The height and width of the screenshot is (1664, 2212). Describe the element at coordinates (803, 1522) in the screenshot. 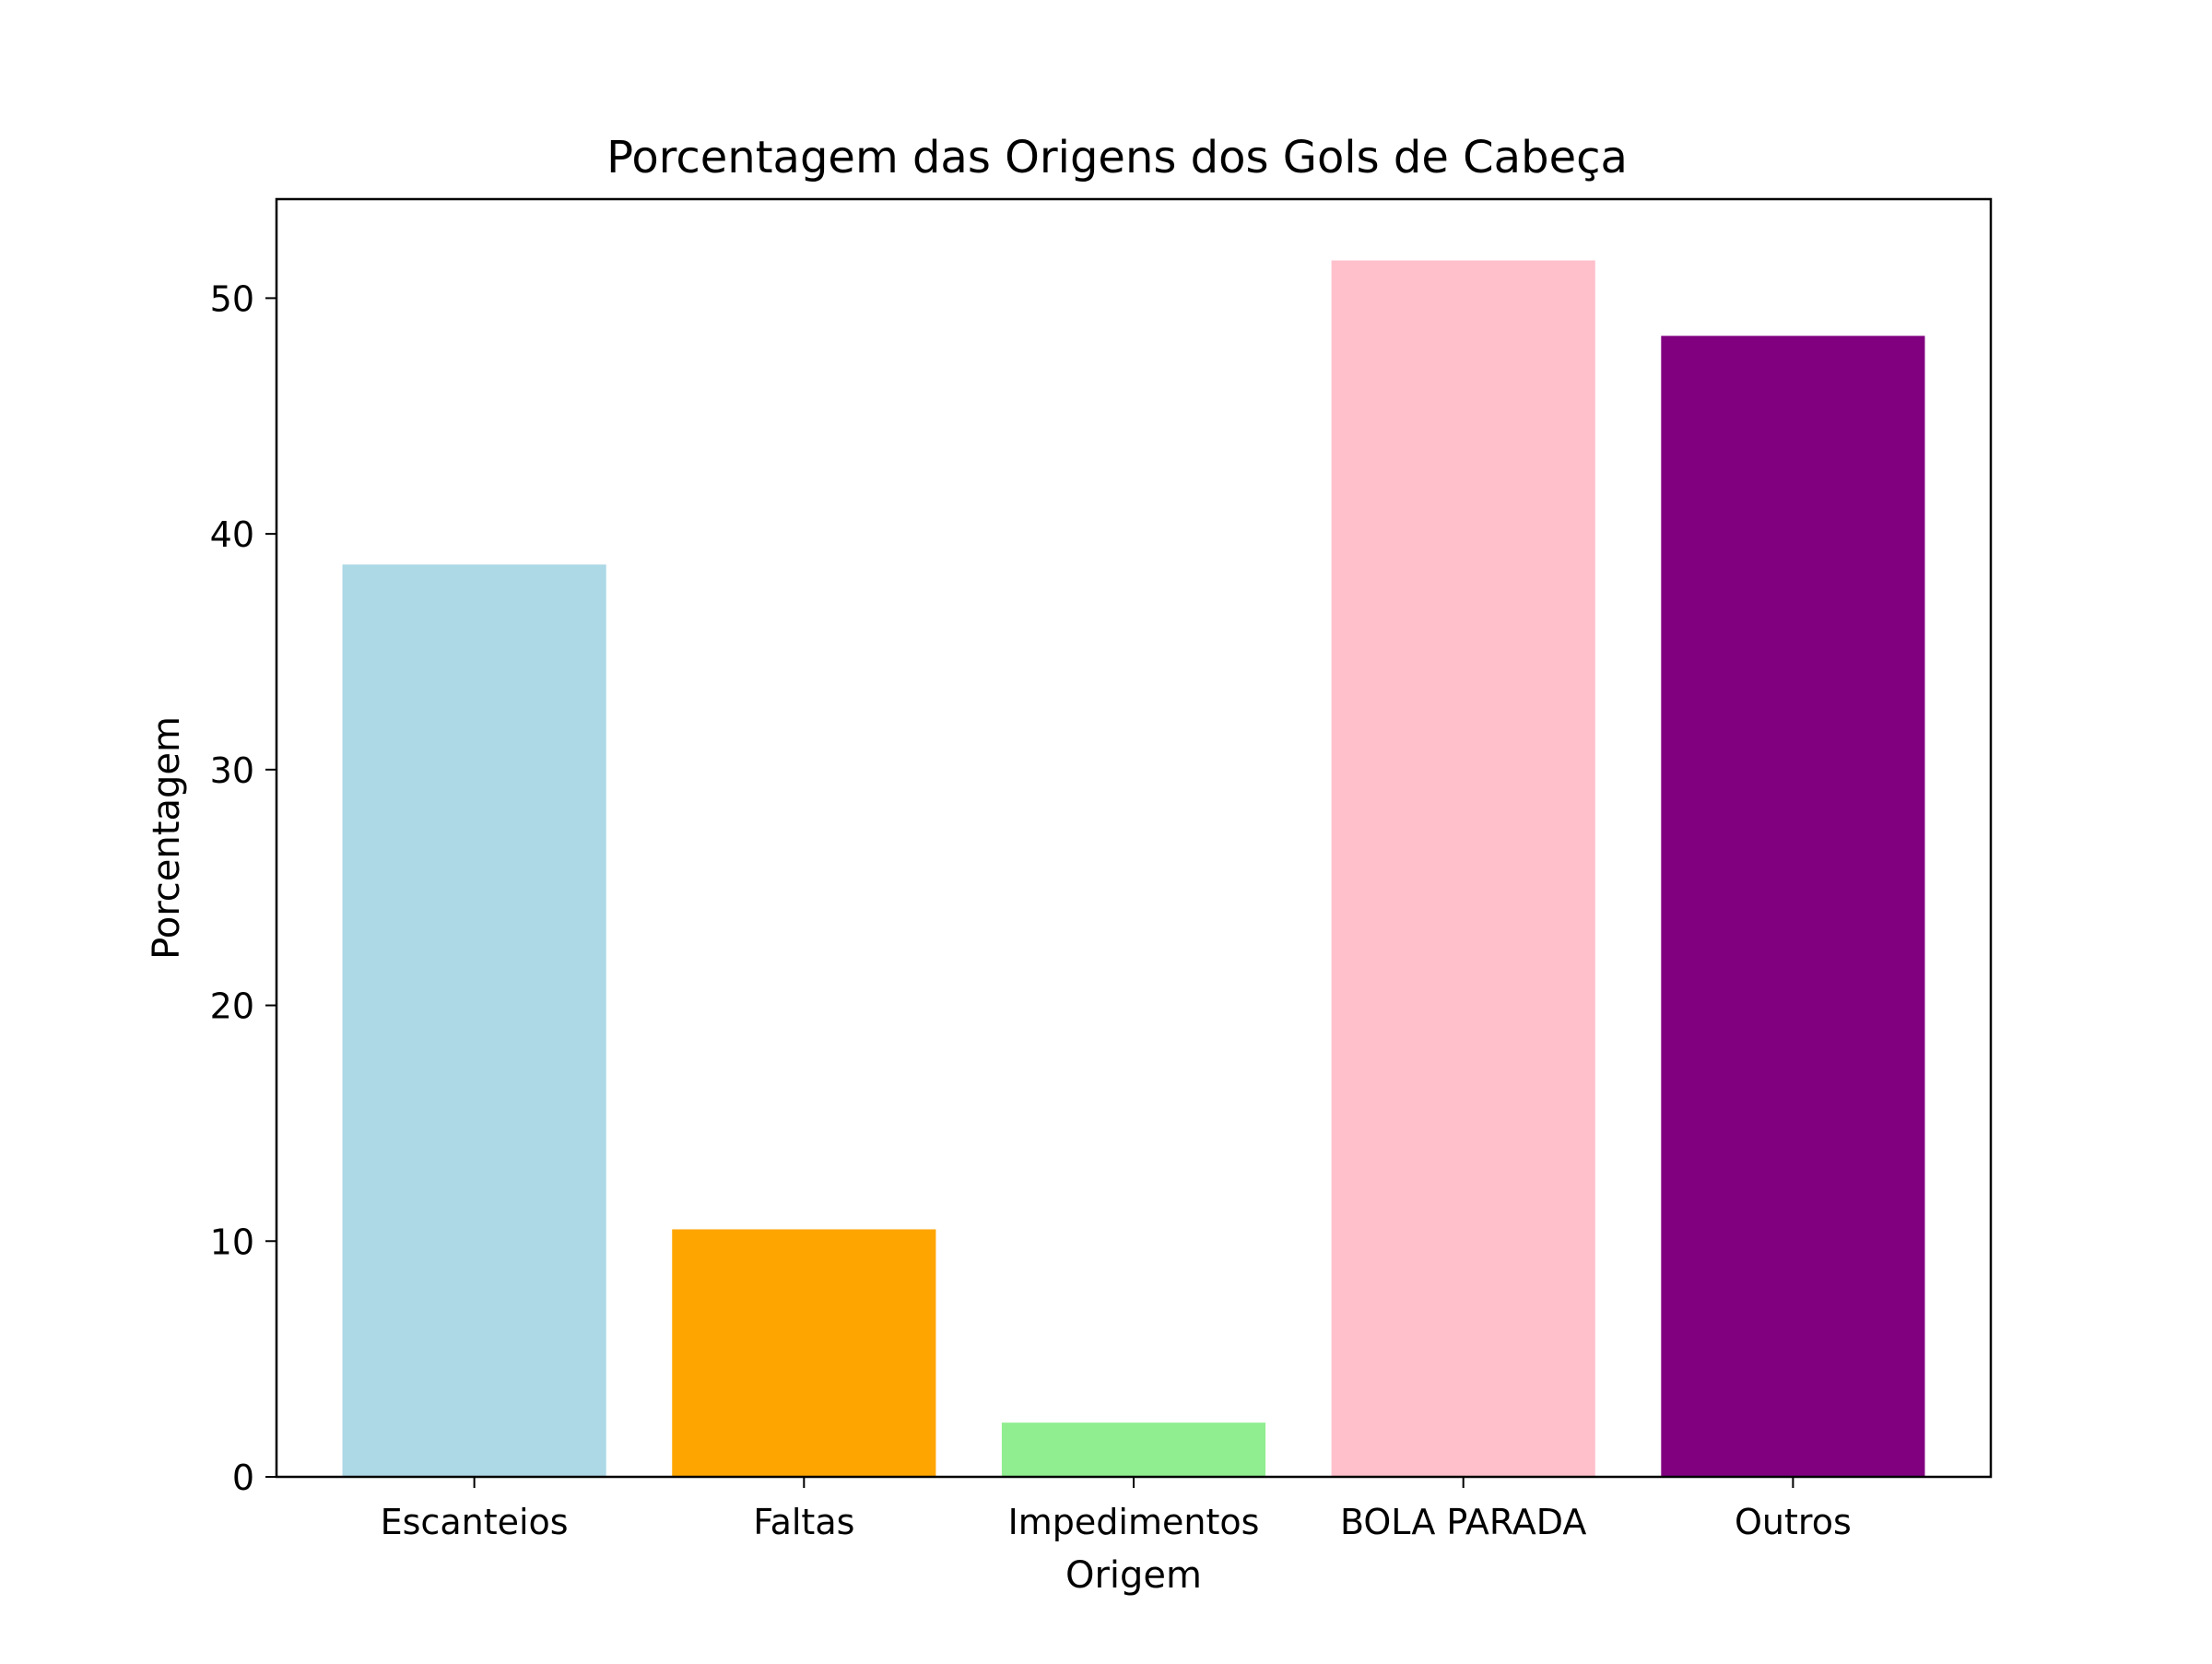

I see `x-tick-label: Faltas` at that location.